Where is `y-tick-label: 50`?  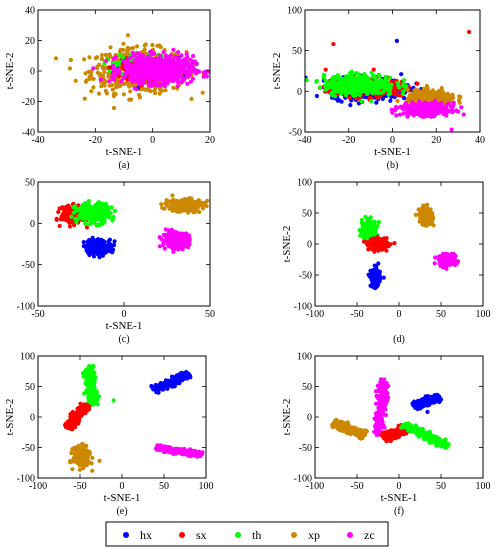
y-tick-label: 50 is located at coordinates (30, 183).